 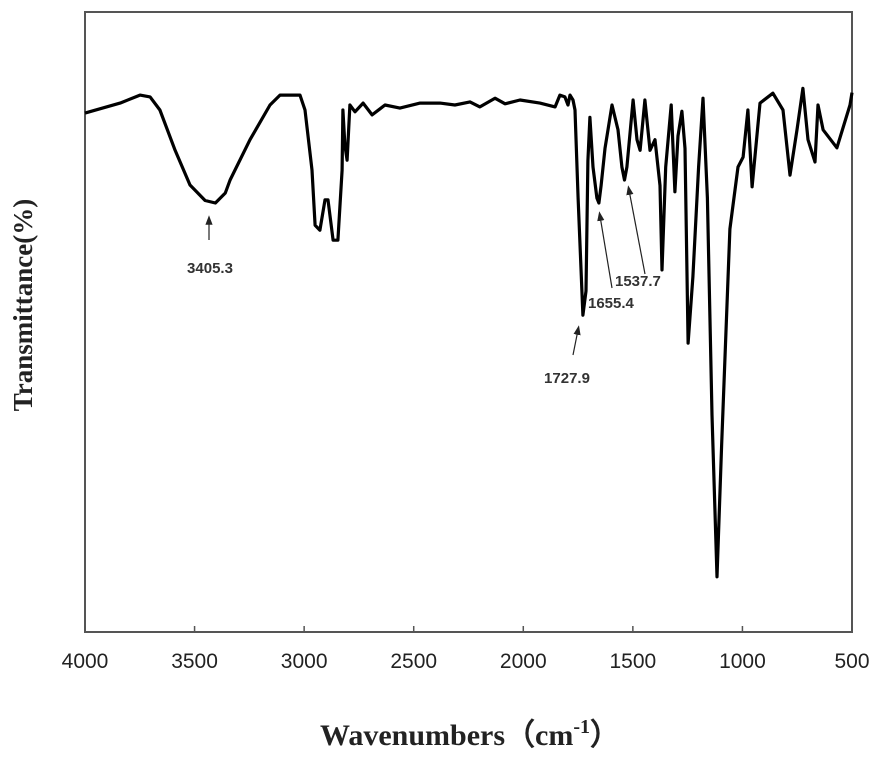 What do you see at coordinates (85, 661) in the screenshot?
I see `x-tick-label: 4000` at bounding box center [85, 661].